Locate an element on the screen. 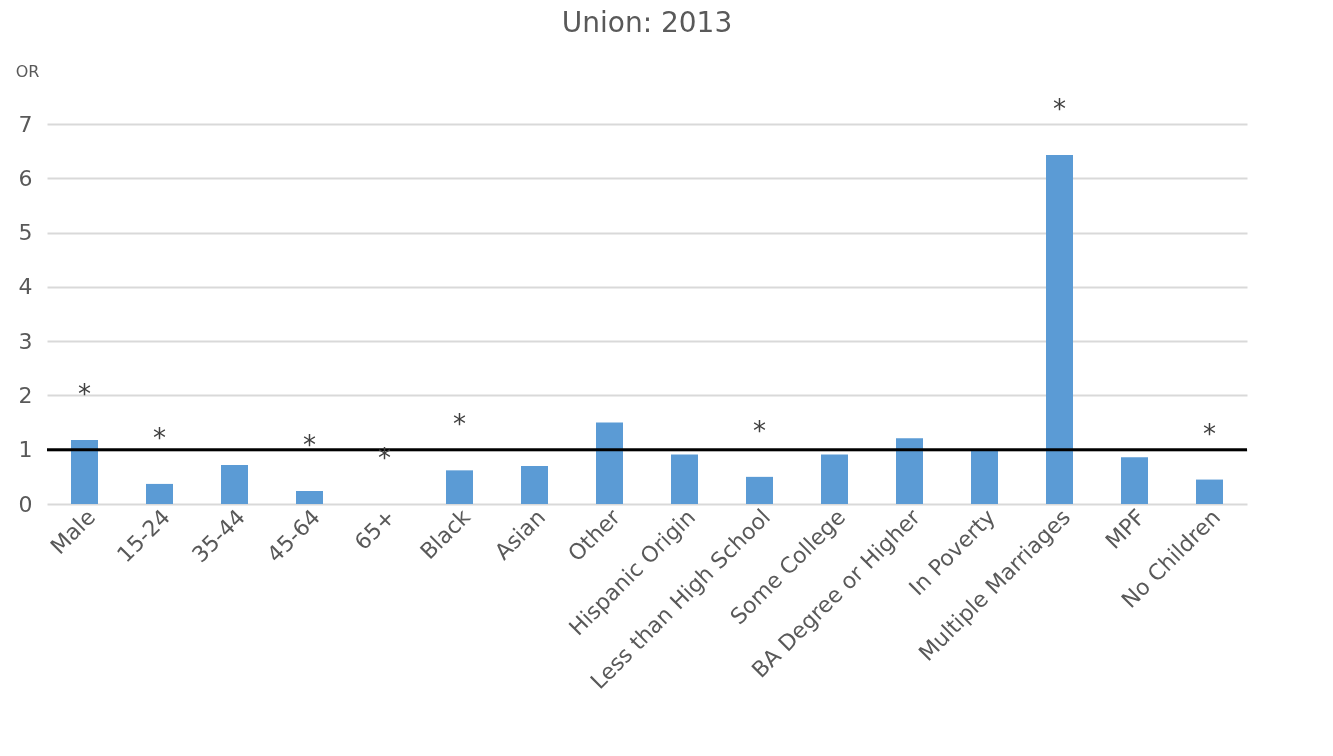 This screenshot has width=1333, height=756. y-tick-label: 0 is located at coordinates (25, 504).